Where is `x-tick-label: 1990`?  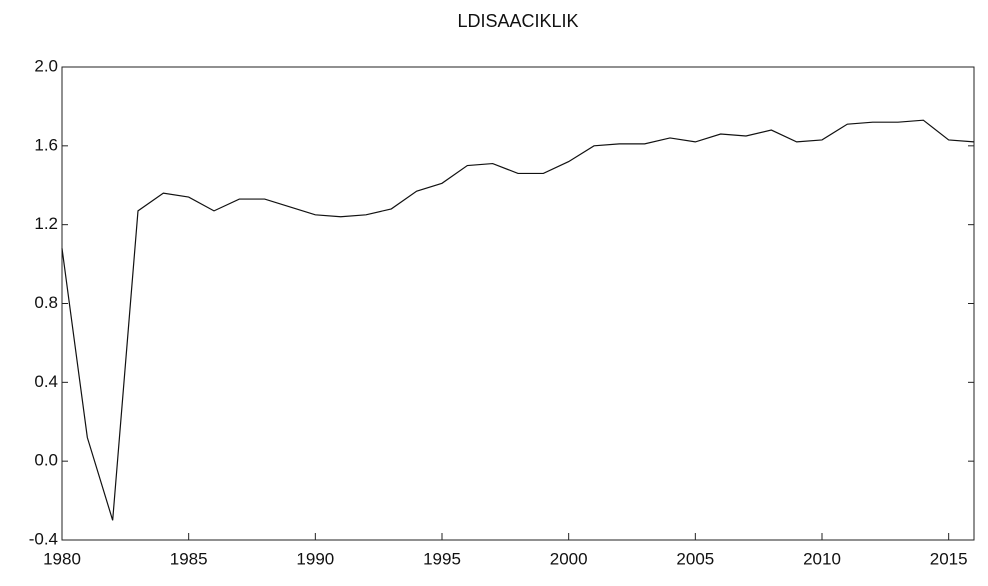
x-tick-label: 1990 is located at coordinates (315, 558).